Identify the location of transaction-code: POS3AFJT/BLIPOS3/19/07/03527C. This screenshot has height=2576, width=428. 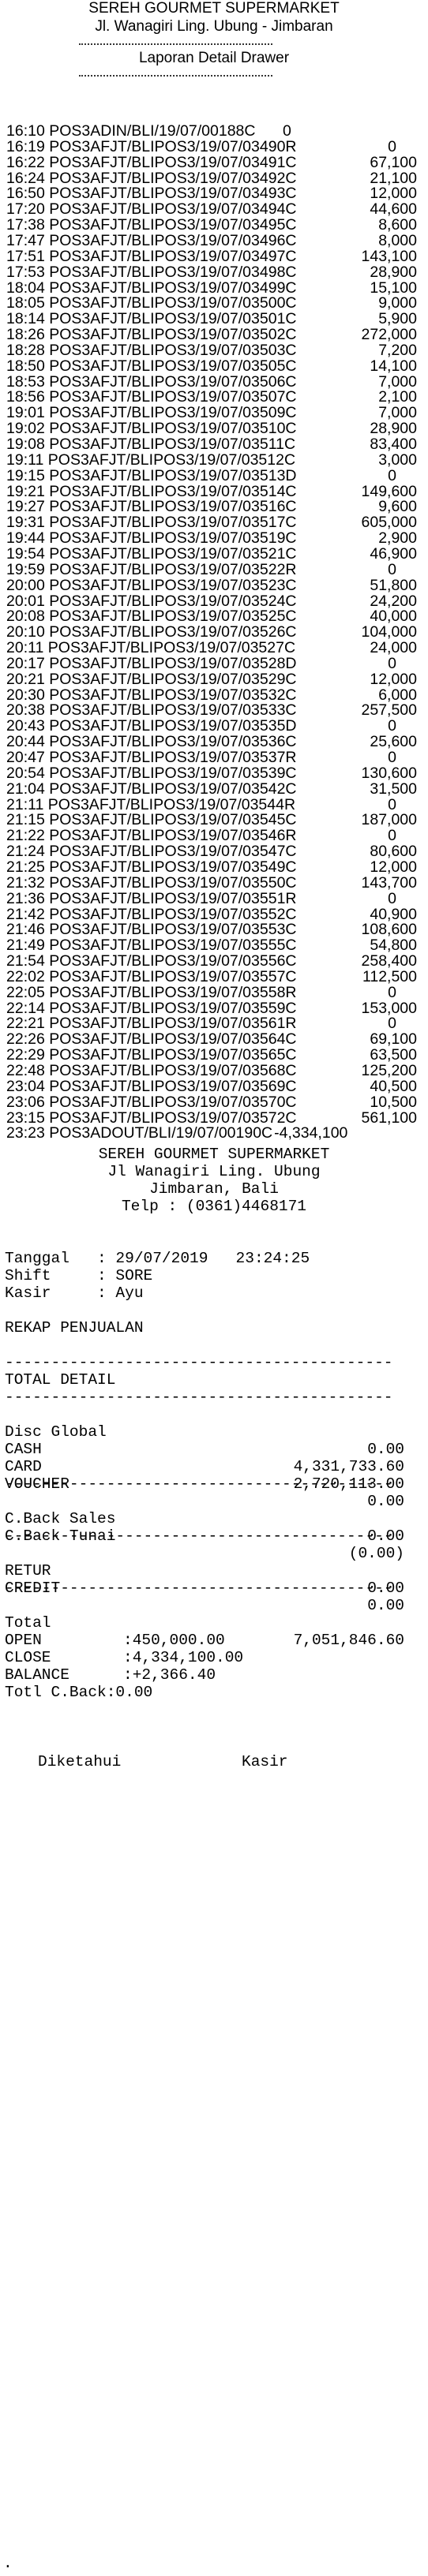
(171, 648).